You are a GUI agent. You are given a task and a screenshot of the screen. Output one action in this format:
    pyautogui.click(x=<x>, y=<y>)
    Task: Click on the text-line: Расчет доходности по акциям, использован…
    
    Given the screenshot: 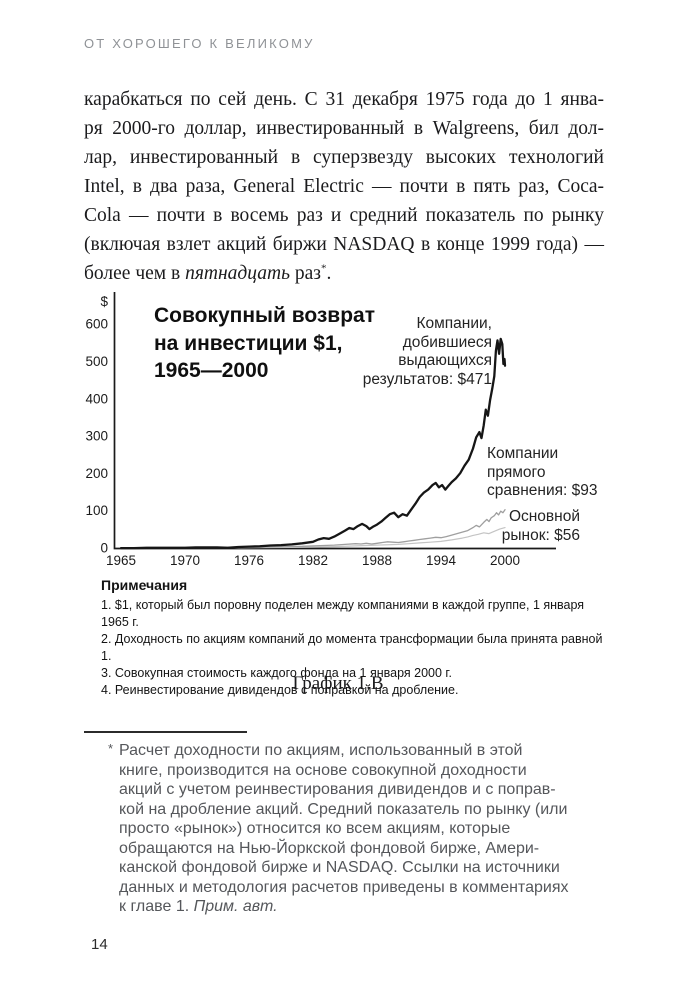 What is the action you would take?
    pyautogui.click(x=321, y=750)
    